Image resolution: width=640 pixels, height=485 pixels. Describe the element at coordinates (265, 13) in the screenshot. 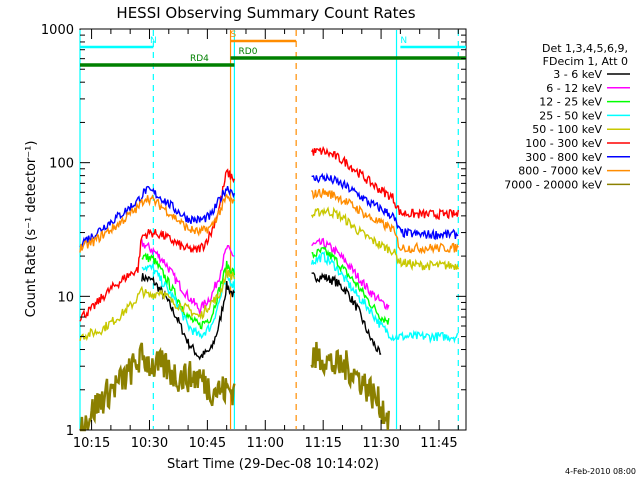

I see `chart-title: HESSI Observing Summary Count Rates` at that location.